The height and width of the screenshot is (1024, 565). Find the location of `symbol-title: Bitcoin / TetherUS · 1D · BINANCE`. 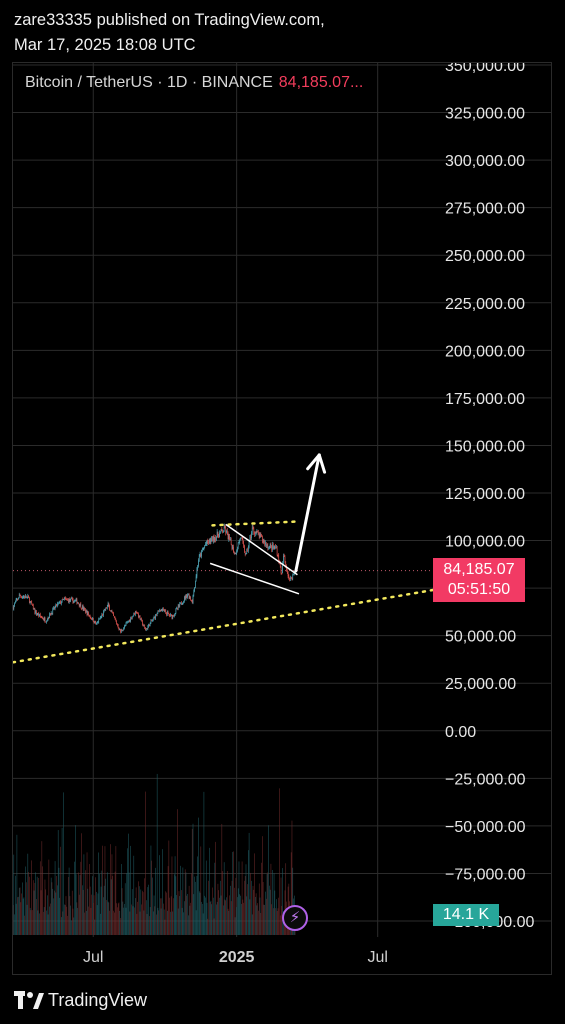

symbol-title: Bitcoin / TetherUS · 1D · BINANCE is located at coordinates (149, 82).